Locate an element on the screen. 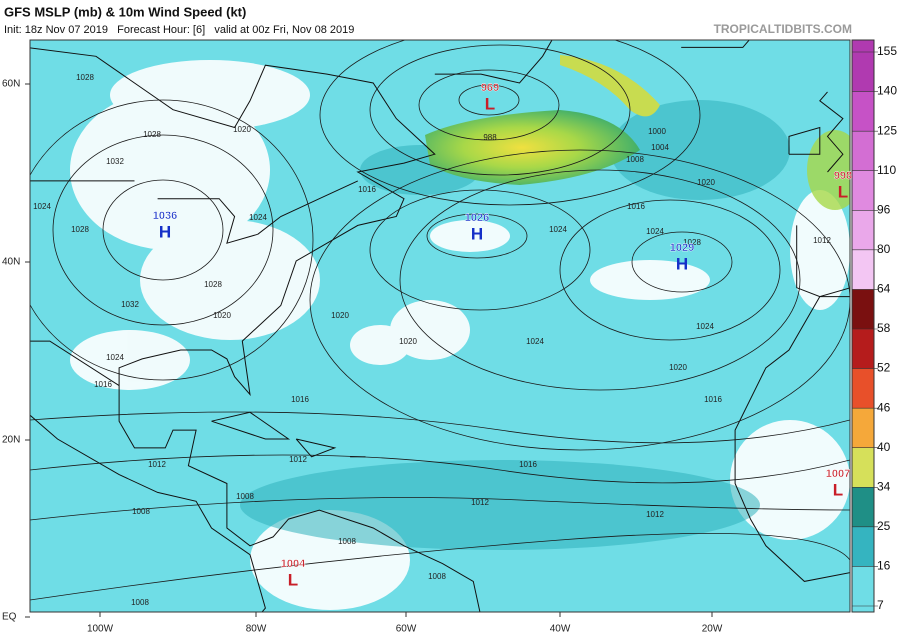  latitude-label: EQ is located at coordinates (9, 617).